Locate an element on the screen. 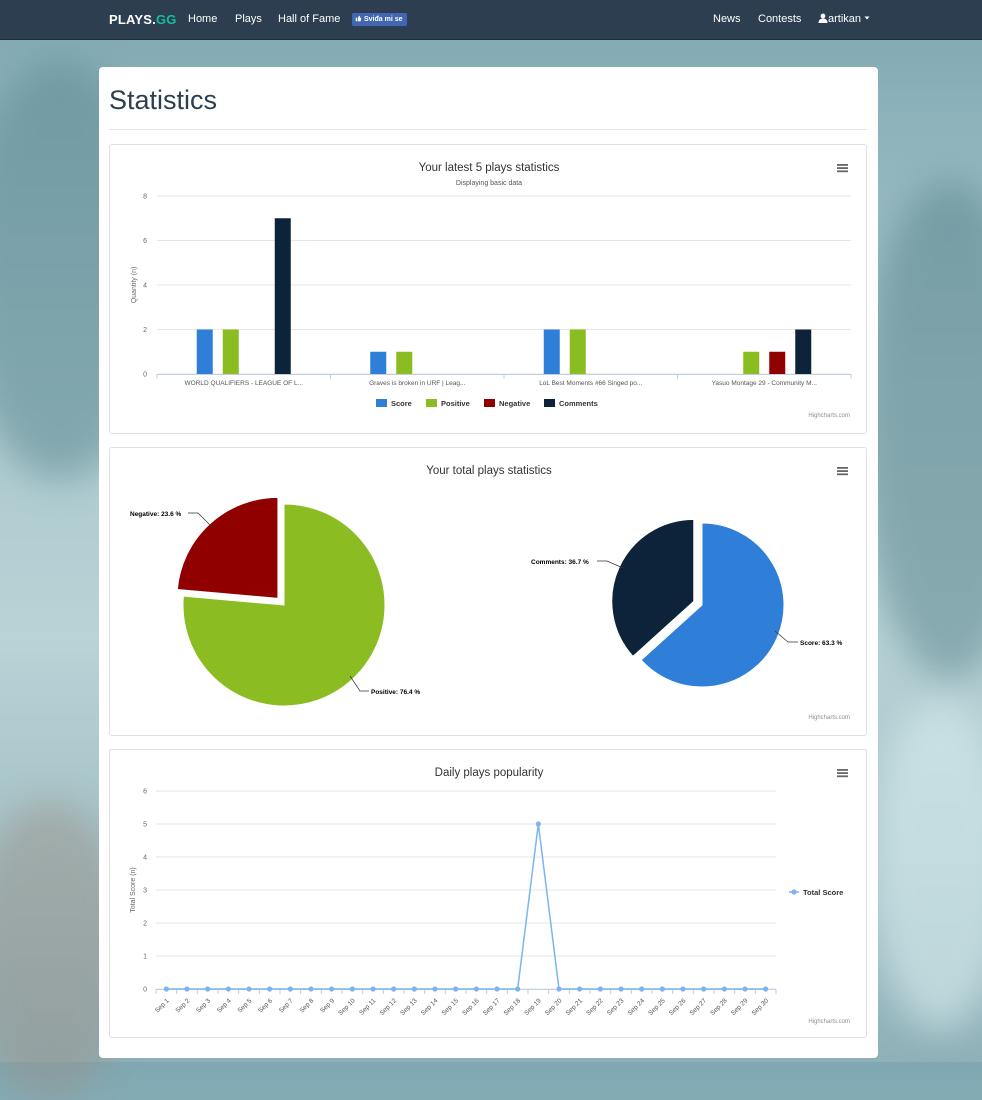 This screenshot has height=1100, width=982. user-icon is located at coordinates (823, 18).